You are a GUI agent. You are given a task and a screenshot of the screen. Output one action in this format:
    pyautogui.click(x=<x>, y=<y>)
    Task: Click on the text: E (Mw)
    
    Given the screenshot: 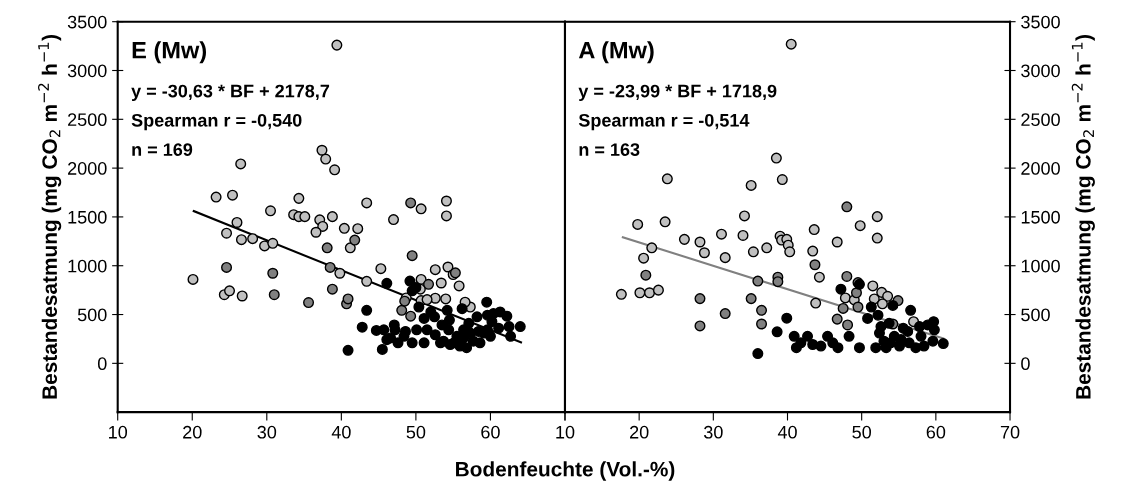 What is the action you would take?
    pyautogui.click(x=169, y=52)
    